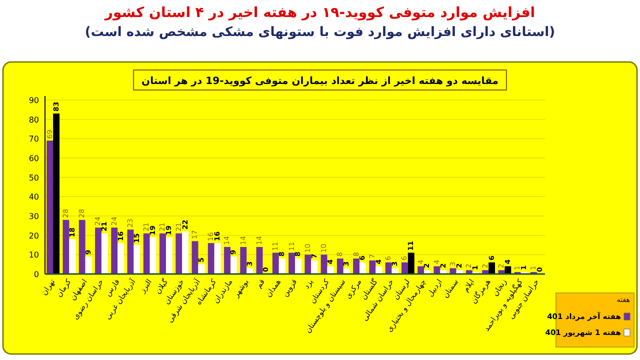 This screenshot has height=360, width=640. Describe the element at coordinates (33, 177) in the screenshot. I see `y-tick-label: 50` at that location.